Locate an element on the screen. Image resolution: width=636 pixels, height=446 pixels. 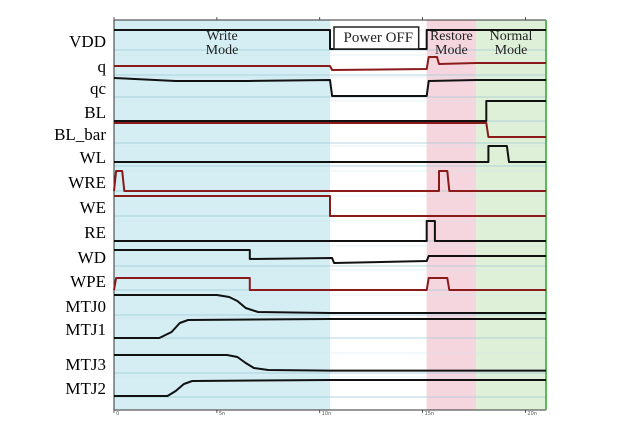
mode-label-1: Power OFF is located at coordinates (378, 38).